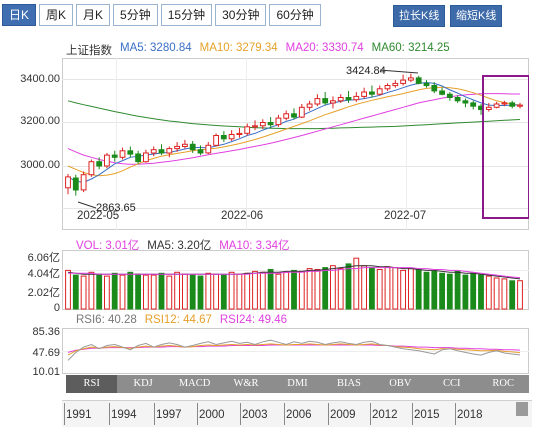 This screenshot has height=429, width=535. What do you see at coordinates (242, 216) in the screenshot?
I see `date-label-jun: 2022-06` at bounding box center [242, 216].